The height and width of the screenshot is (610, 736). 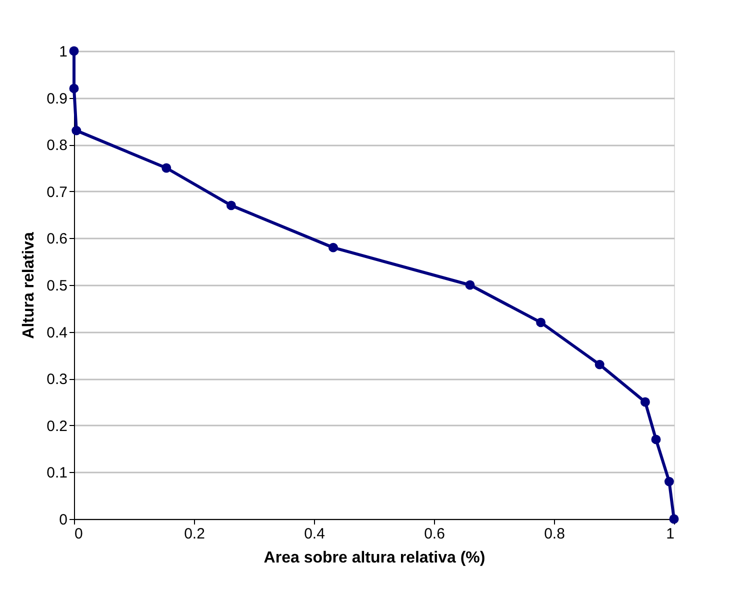 What do you see at coordinates (434, 534) in the screenshot?
I see `x-tick-label: 0.6` at bounding box center [434, 534].